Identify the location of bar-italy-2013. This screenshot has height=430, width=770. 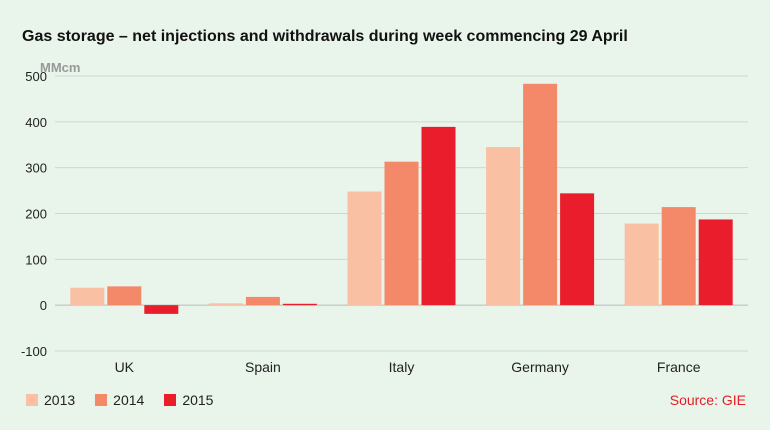
(364, 248).